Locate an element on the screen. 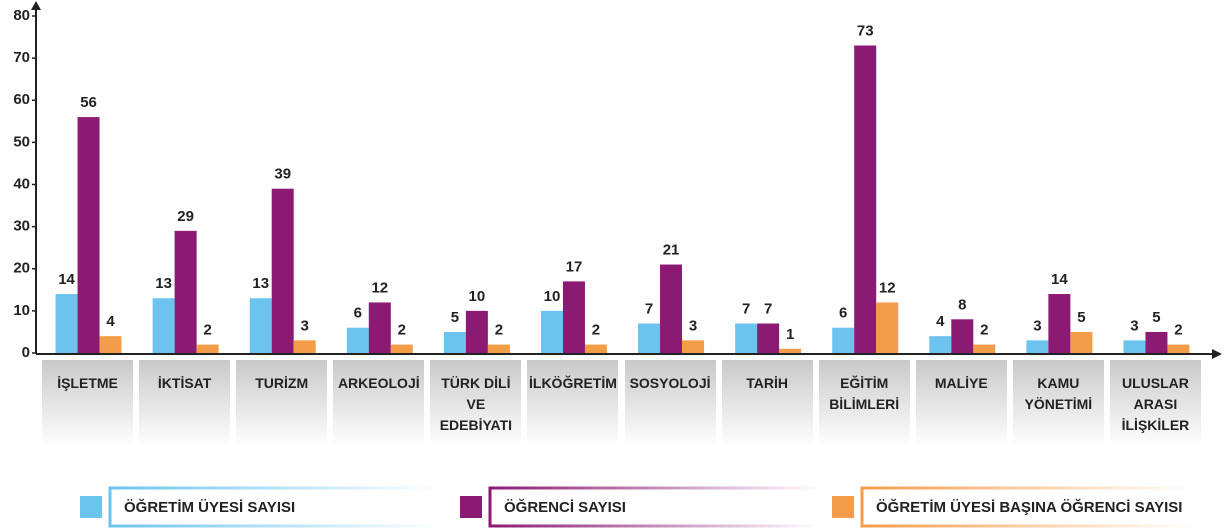  y-tick-label: 0 is located at coordinates (26, 352).